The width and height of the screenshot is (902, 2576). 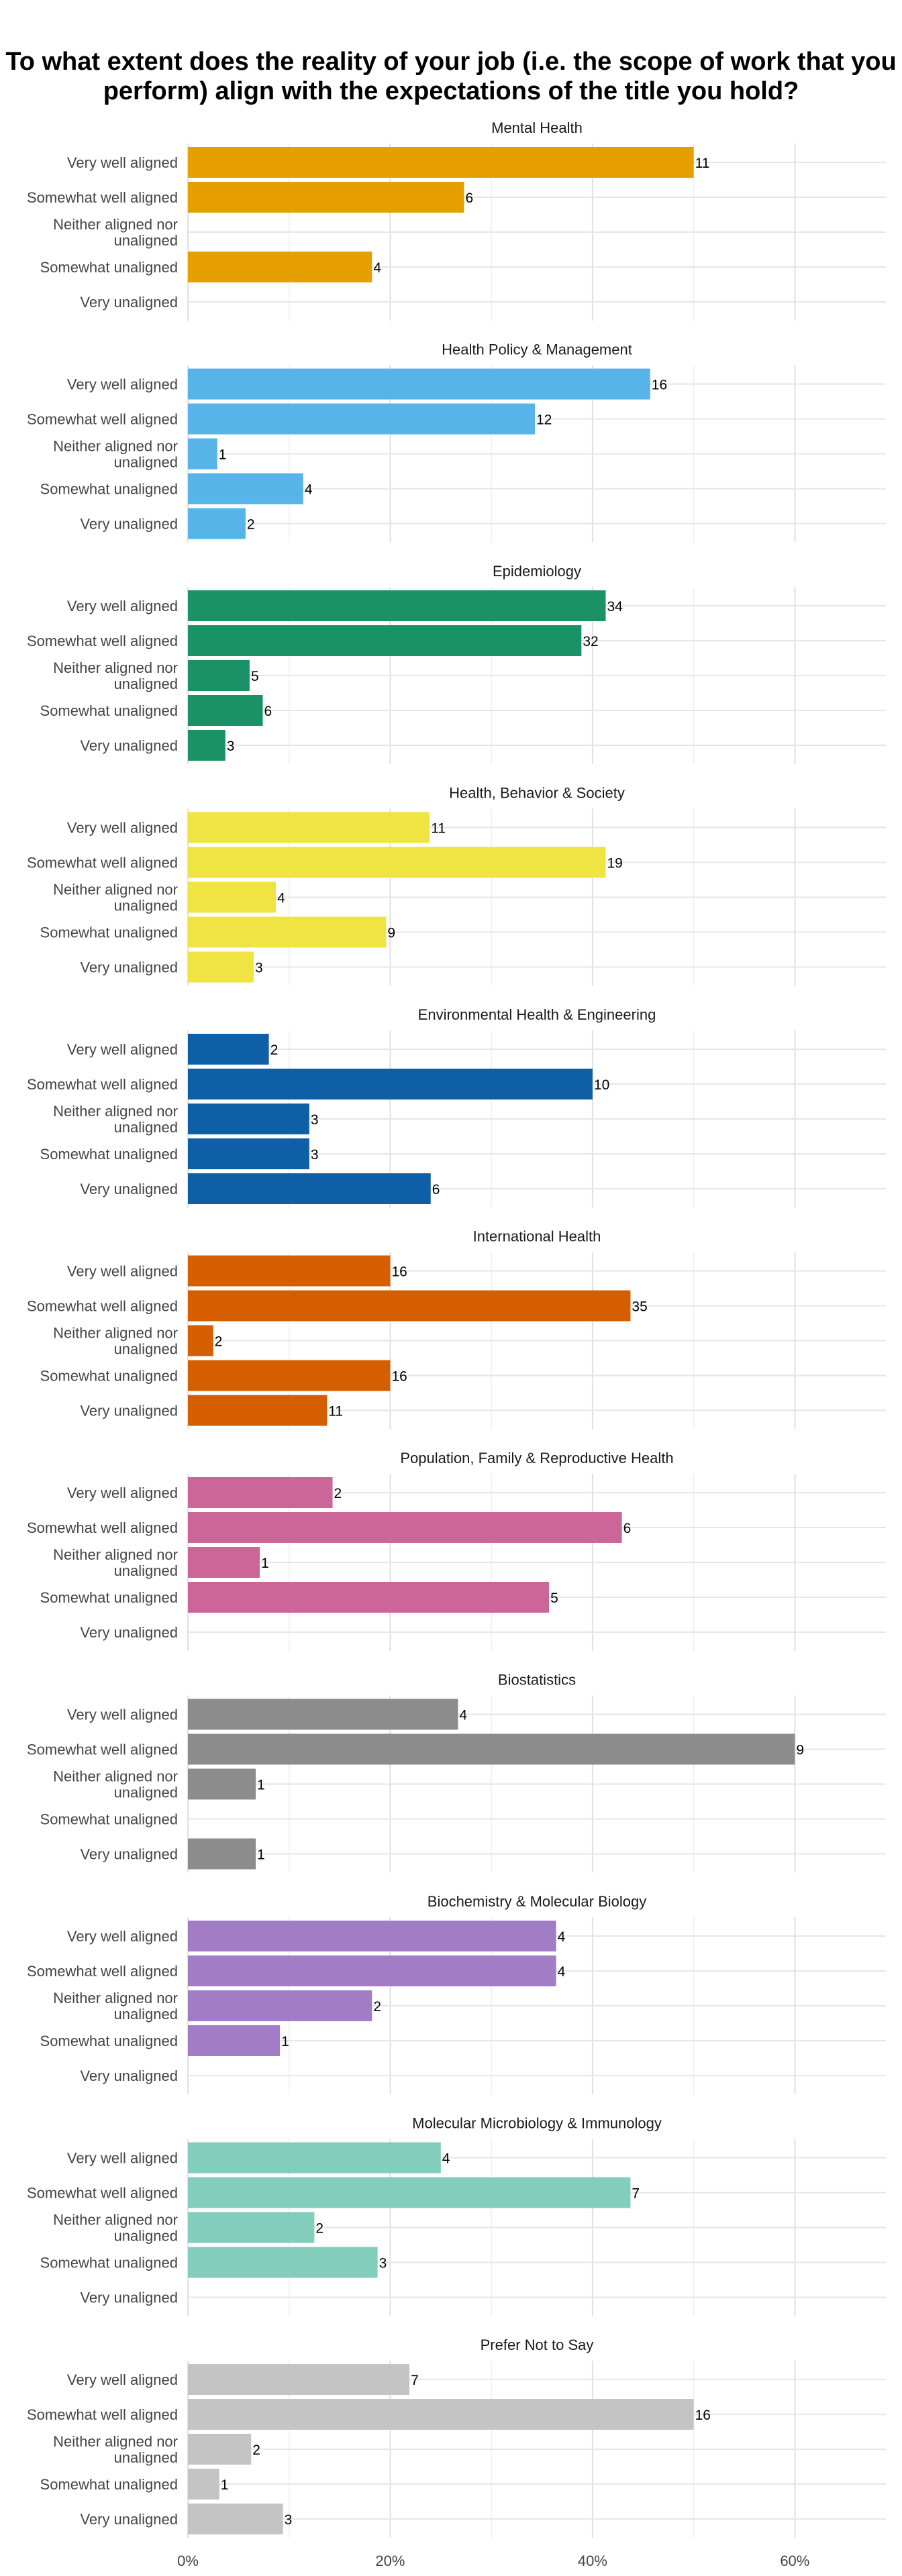 What do you see at coordinates (639, 1307) in the screenshot?
I see `bar-value-label: 35` at bounding box center [639, 1307].